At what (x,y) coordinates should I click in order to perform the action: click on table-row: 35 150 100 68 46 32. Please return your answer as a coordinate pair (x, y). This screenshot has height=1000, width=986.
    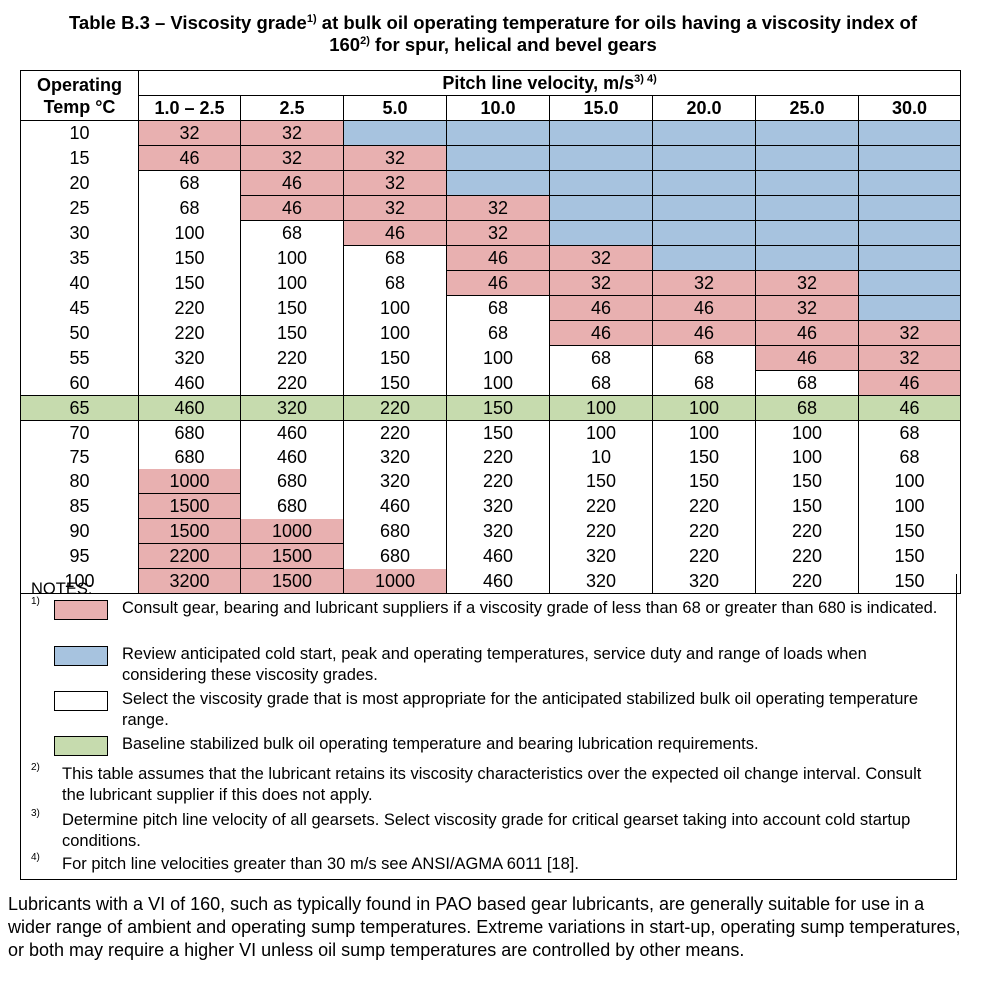
    Looking at the image, I should click on (491, 258).